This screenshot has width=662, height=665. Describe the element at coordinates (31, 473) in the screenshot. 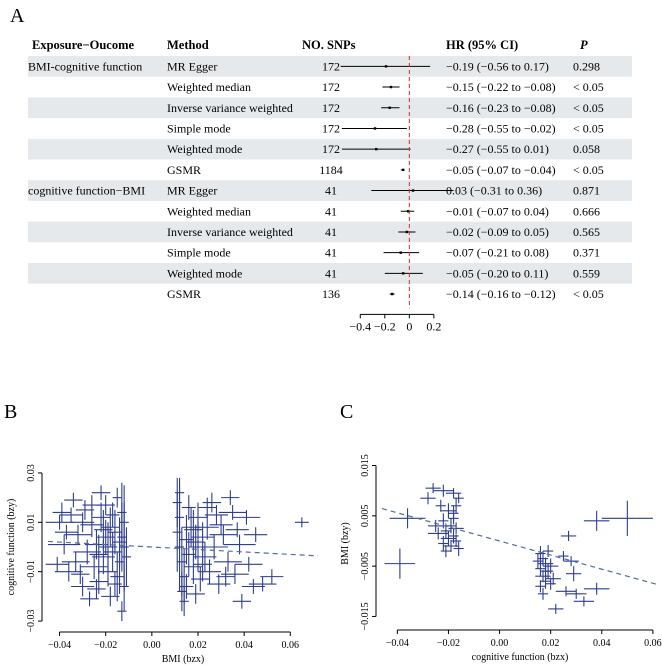

I see `y-tick-label: 0.03` at that location.